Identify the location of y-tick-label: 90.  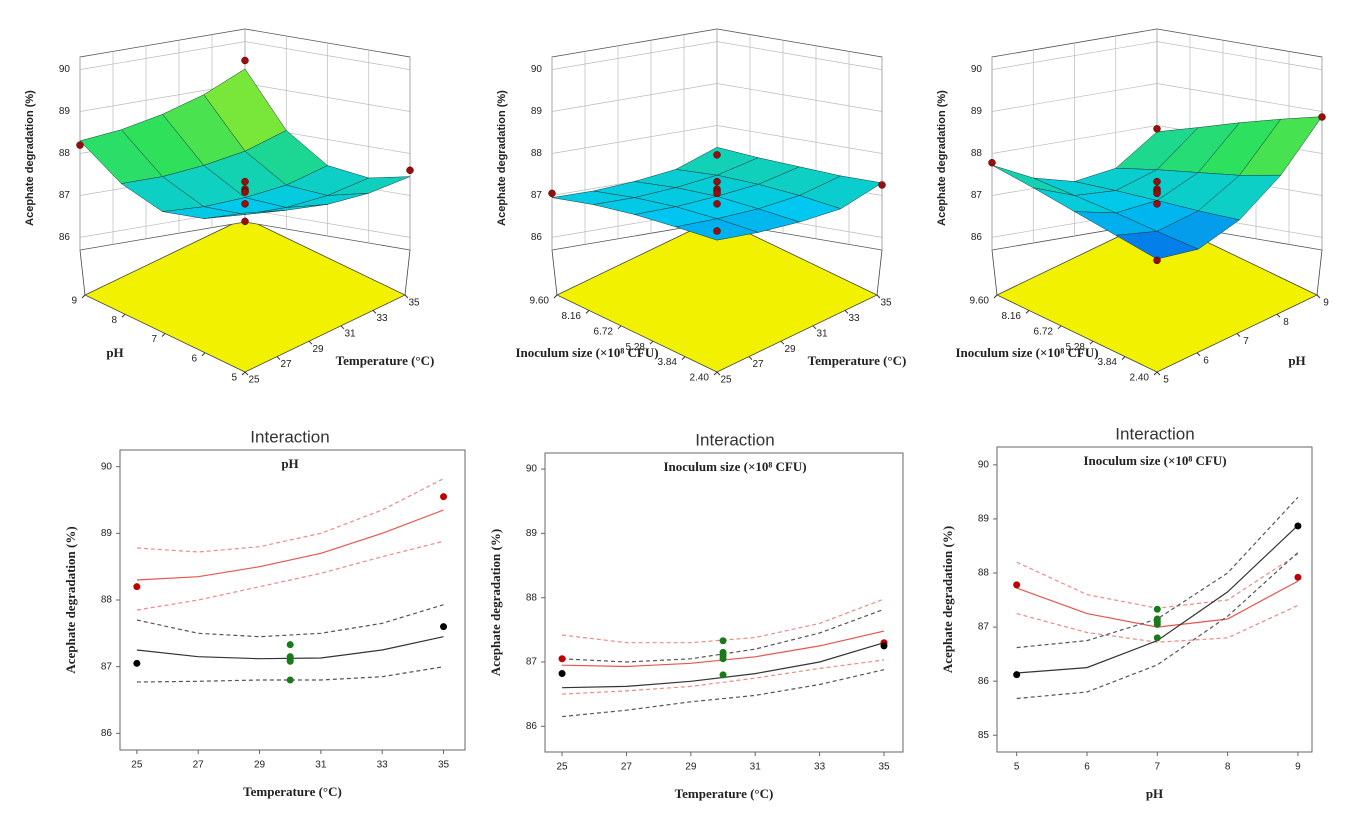
(107, 466).